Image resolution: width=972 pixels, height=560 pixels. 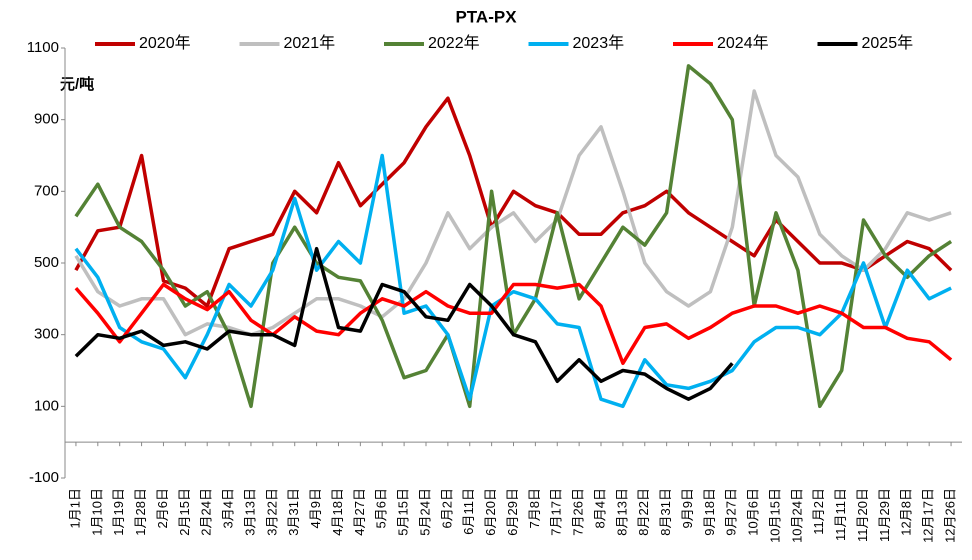 I want to click on x-tick-label: 8月13日, so click(x=621, y=512).